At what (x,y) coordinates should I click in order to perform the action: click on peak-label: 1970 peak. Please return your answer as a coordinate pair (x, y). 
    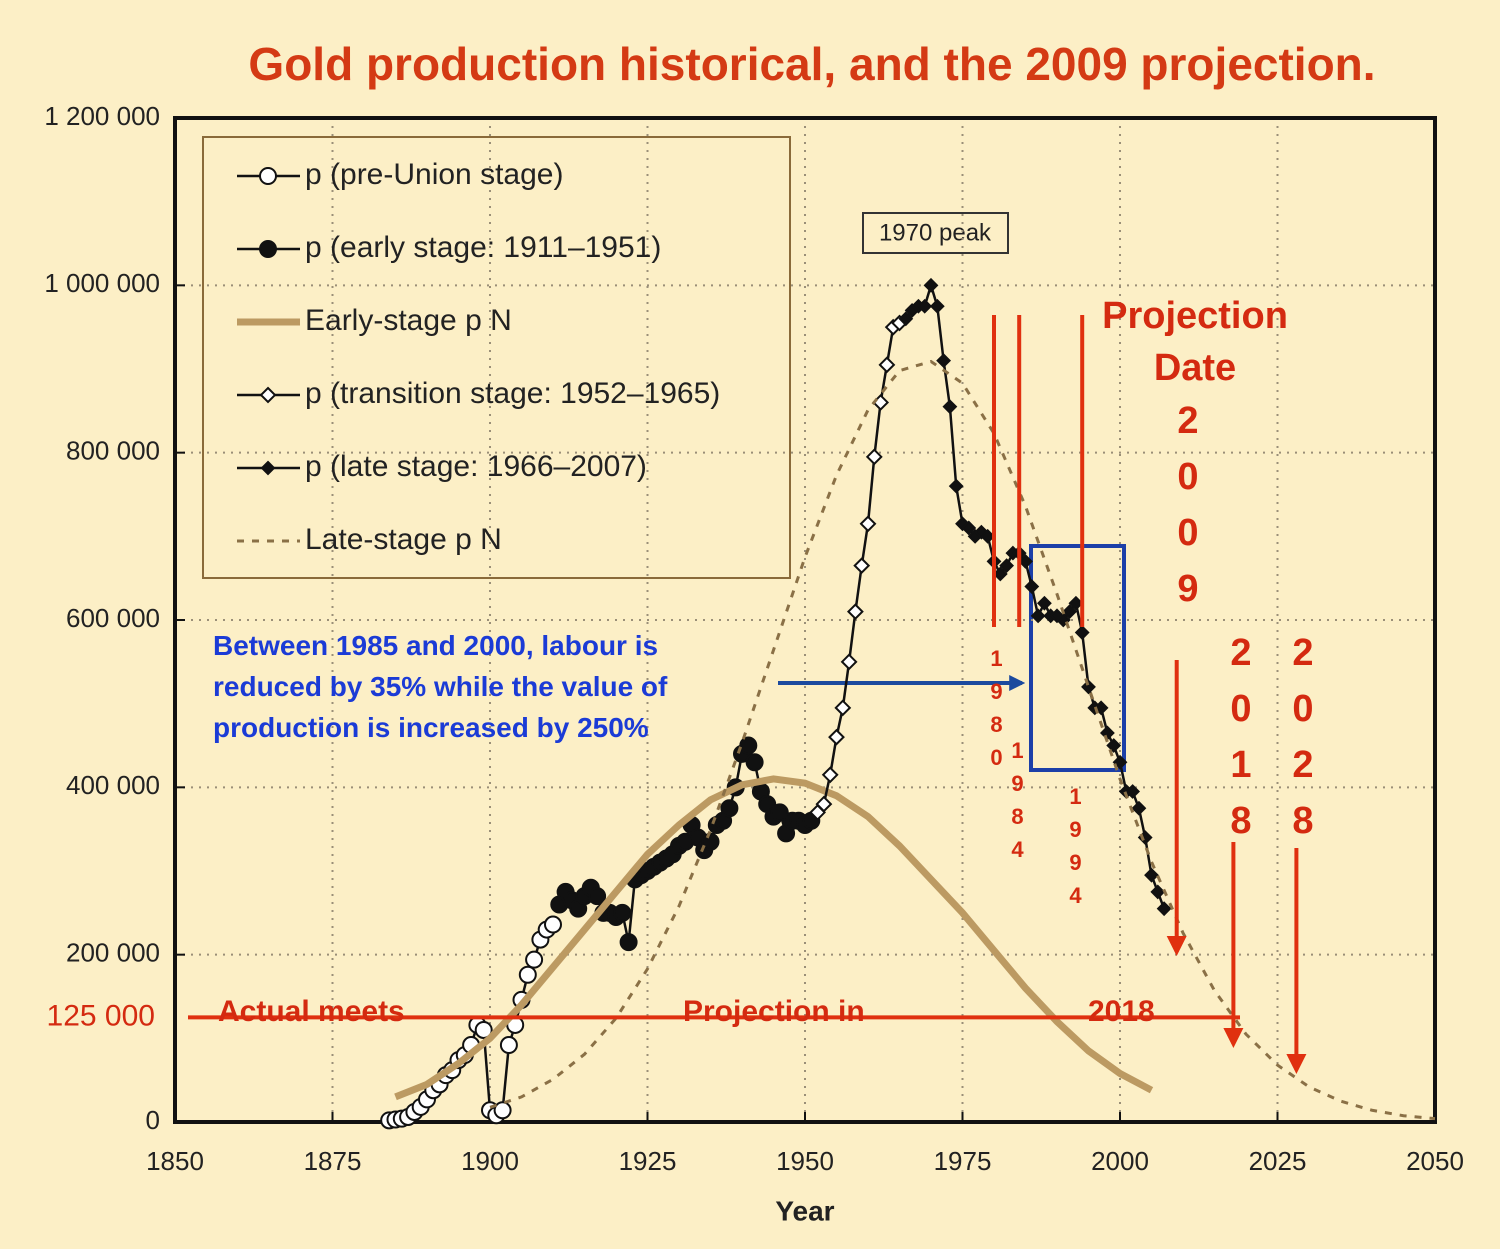
    Looking at the image, I should click on (935, 232).